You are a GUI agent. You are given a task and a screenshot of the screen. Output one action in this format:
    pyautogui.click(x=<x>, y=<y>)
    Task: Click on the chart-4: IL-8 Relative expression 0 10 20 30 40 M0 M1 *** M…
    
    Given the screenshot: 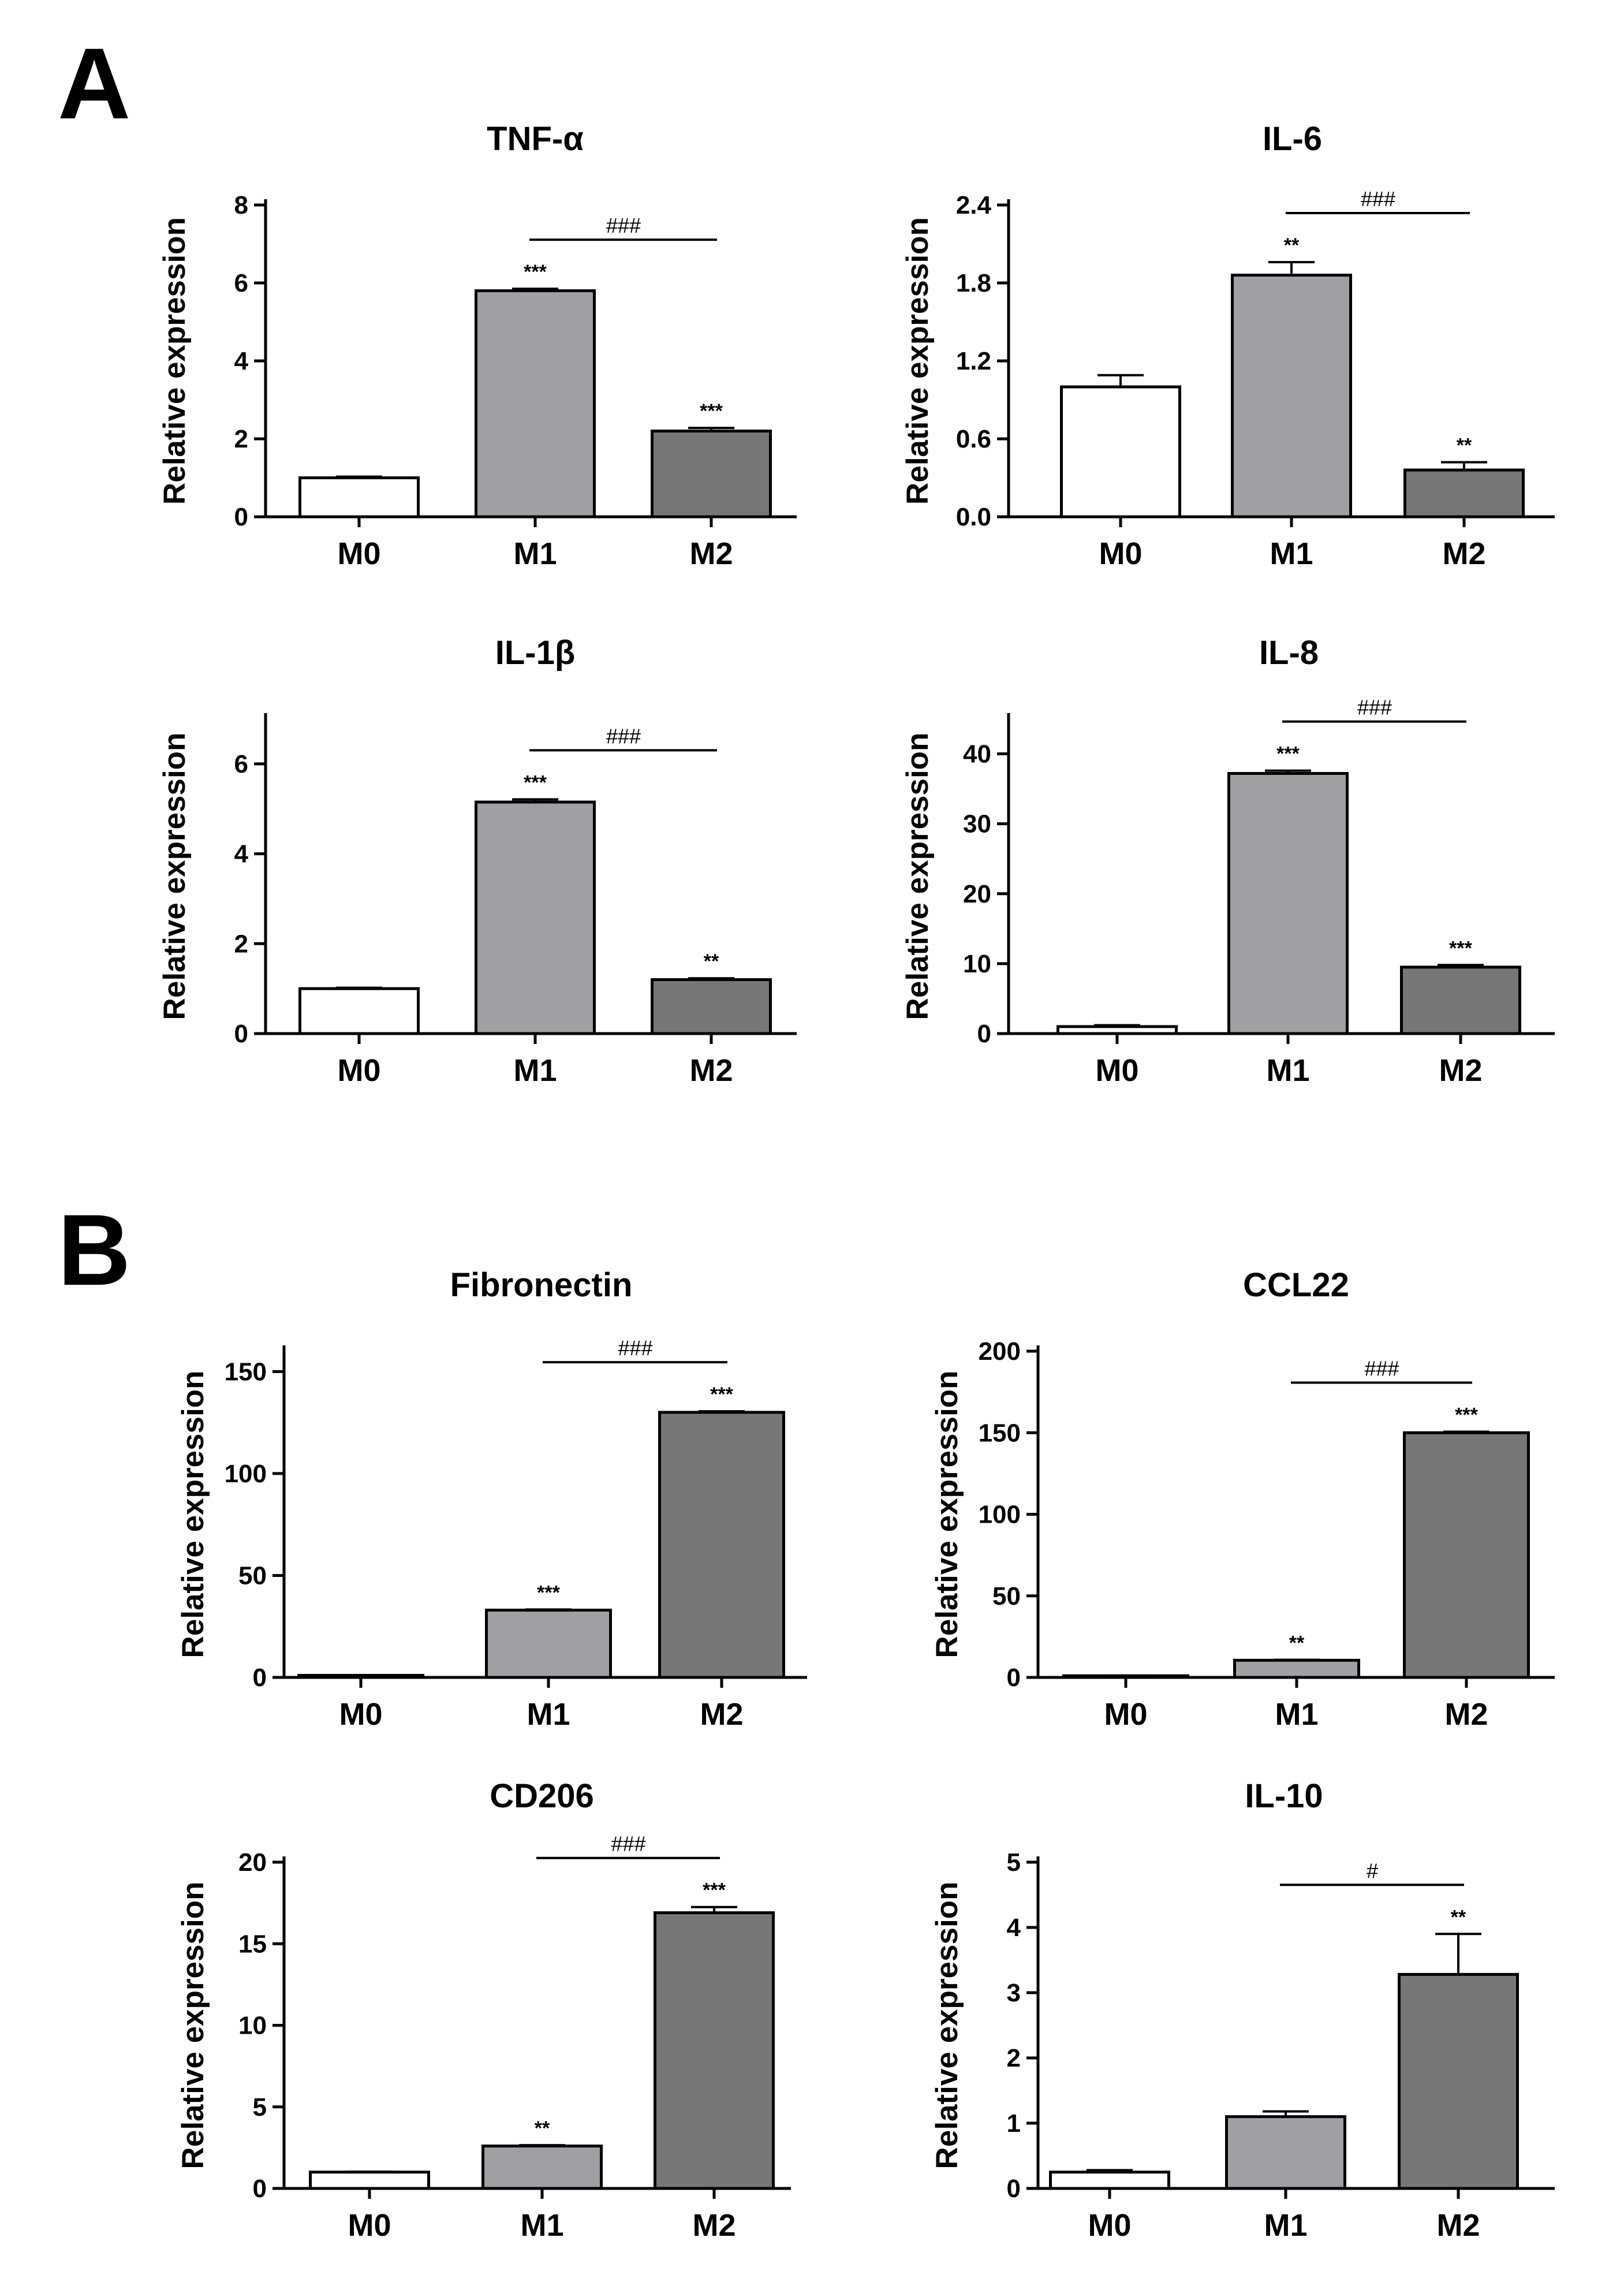 What is the action you would take?
    pyautogui.click(x=1228, y=861)
    